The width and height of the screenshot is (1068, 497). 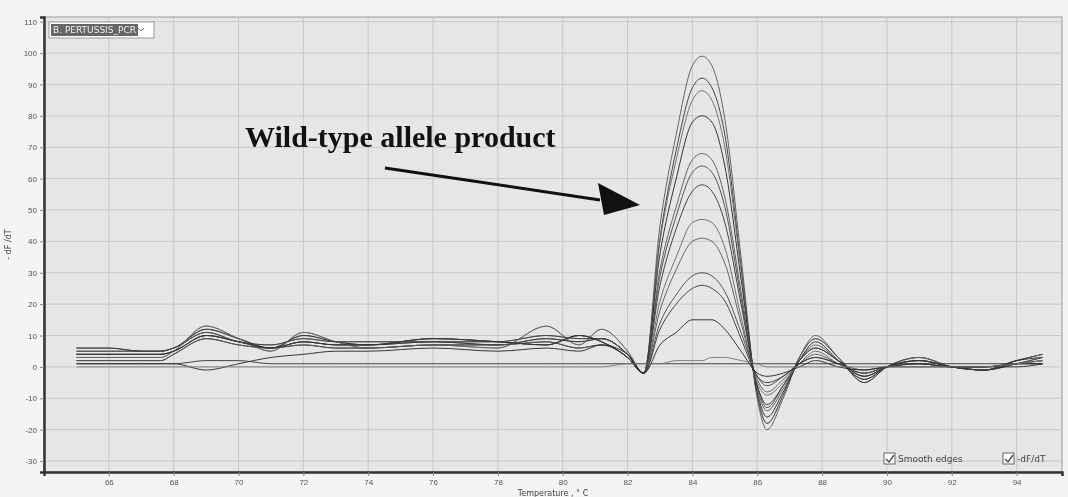 I want to click on y-tick-label: 0, so click(x=35, y=367).